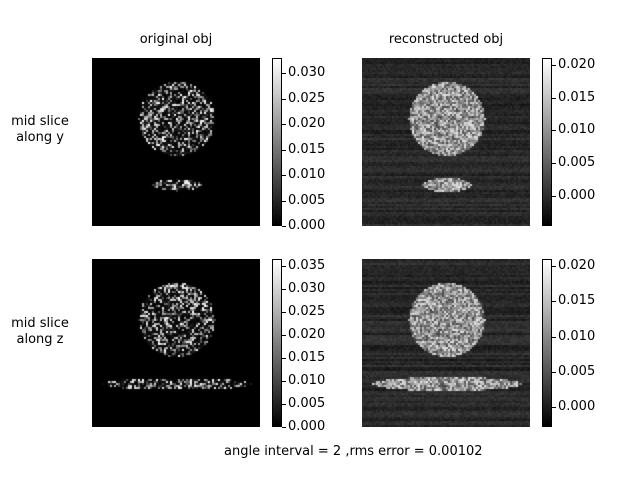  I want to click on colorbar-reconstructed-z, so click(547, 343).